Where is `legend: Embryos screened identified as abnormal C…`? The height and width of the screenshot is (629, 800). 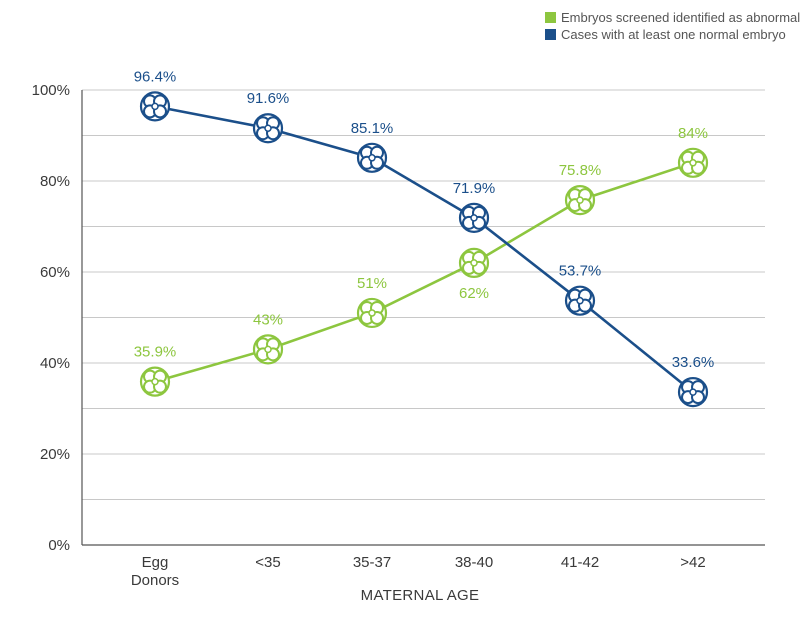 legend: Embryos screened identified as abnormal C… is located at coordinates (672, 26).